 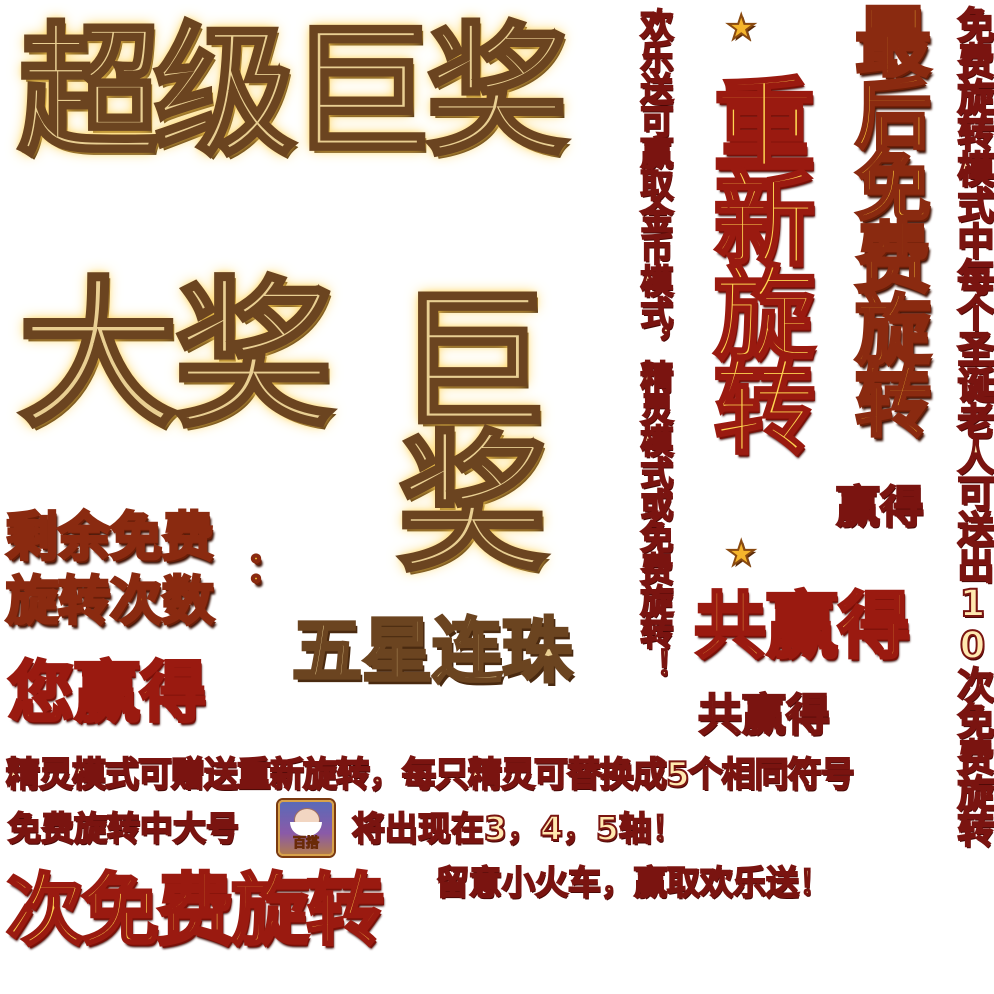 I want to click on santa-wild-icon: 百搭, so click(x=306, y=828).